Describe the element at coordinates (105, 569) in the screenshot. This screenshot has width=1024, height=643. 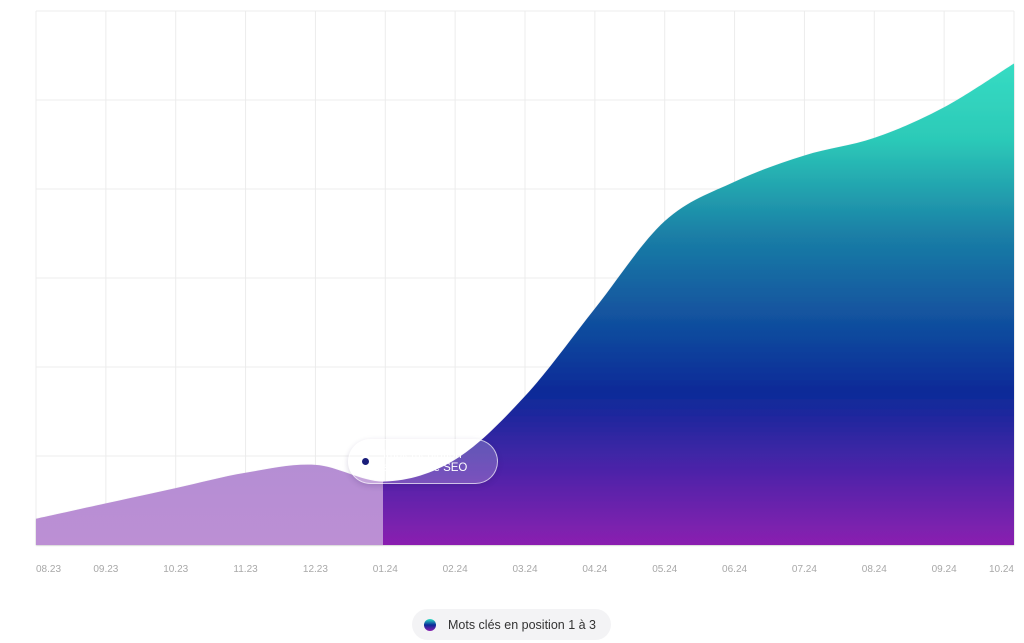
I see `x-tick-label: 09.23` at that location.